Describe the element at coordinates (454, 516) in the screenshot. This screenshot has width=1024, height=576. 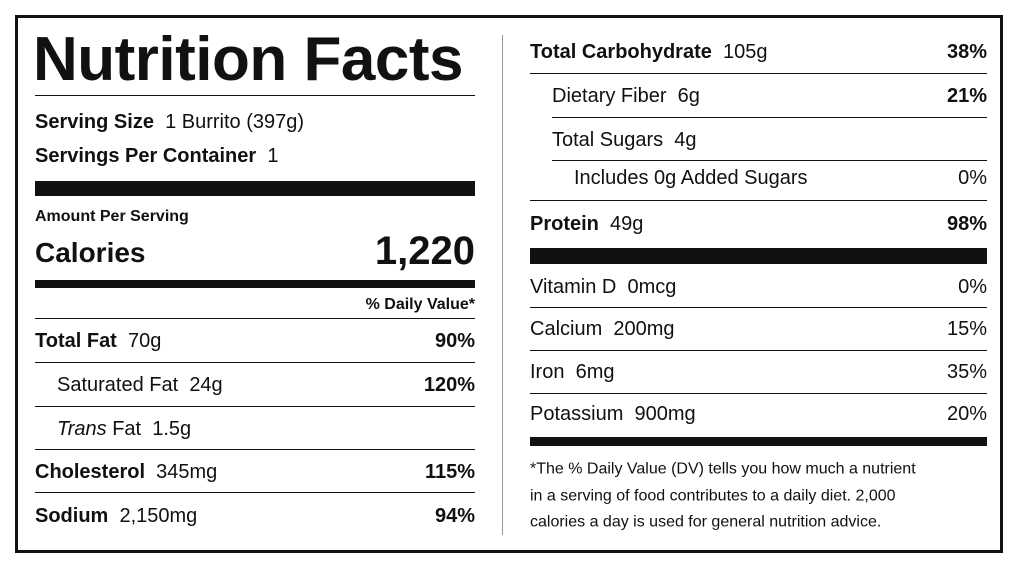
I see `daily-value-percent: 94%` at that location.